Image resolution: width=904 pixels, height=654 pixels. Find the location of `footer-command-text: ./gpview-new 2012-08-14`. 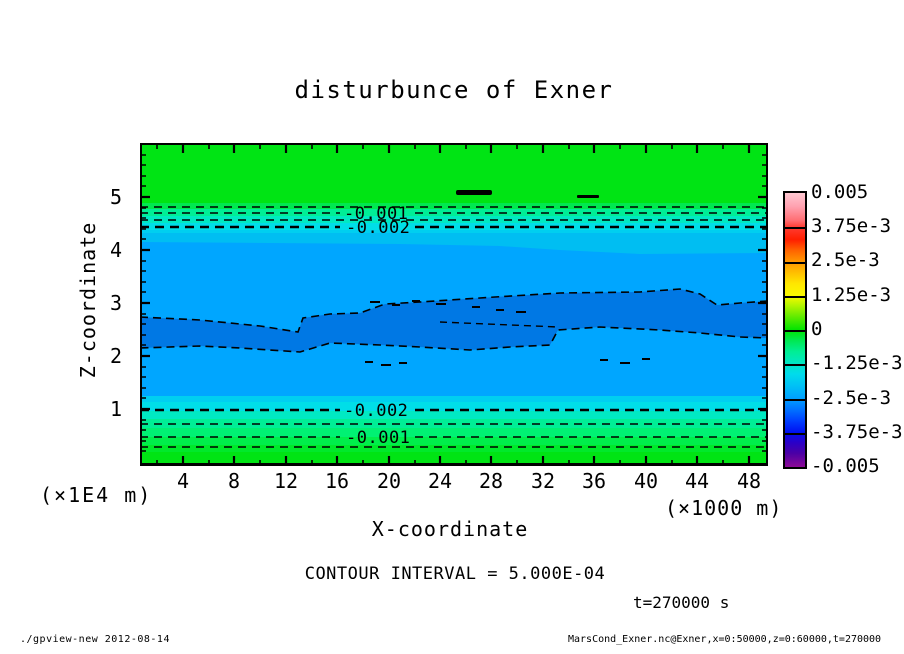

footer-command-text: ./gpview-new 2012-08-14 is located at coordinates (95, 639).